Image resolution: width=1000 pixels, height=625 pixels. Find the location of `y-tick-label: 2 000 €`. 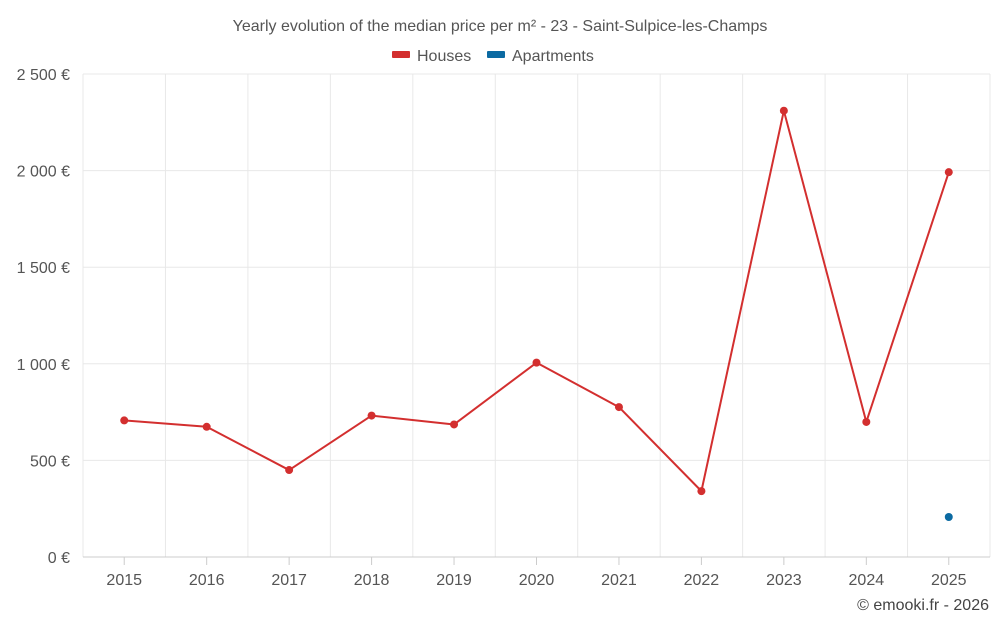

y-tick-label: 2 000 € is located at coordinates (43, 172).